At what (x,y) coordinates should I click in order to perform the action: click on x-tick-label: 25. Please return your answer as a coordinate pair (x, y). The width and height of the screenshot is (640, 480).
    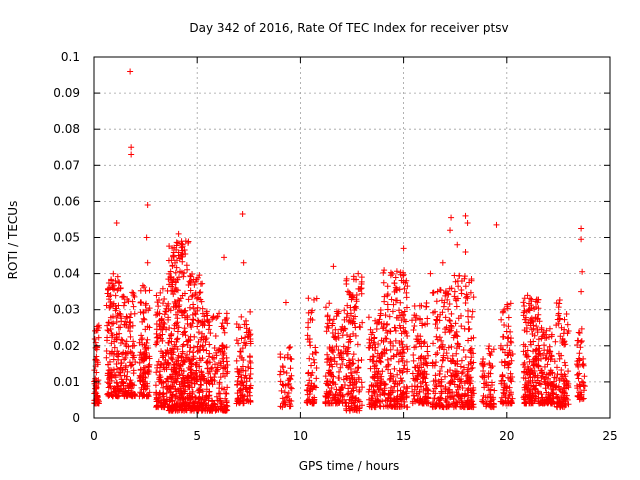
    Looking at the image, I should click on (609, 436).